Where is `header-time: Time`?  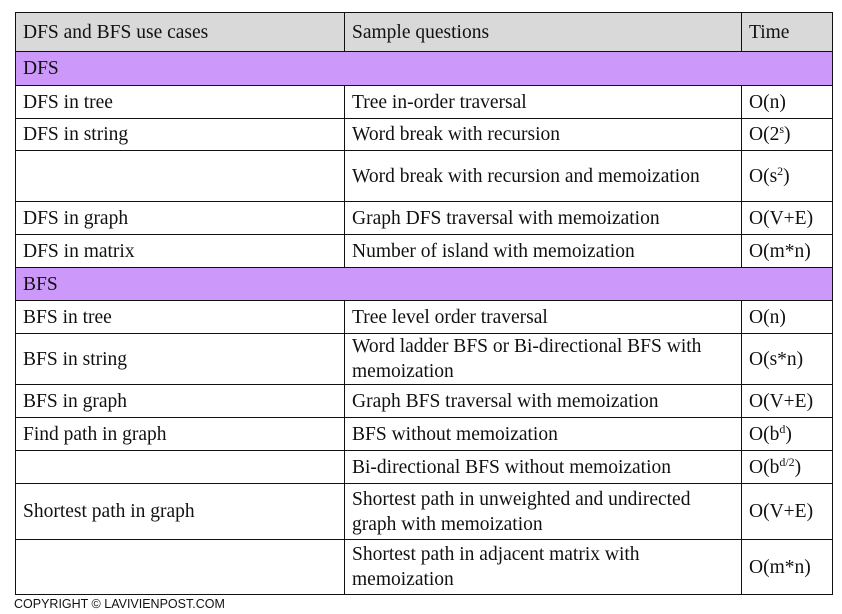
header-time: Time is located at coordinates (787, 32).